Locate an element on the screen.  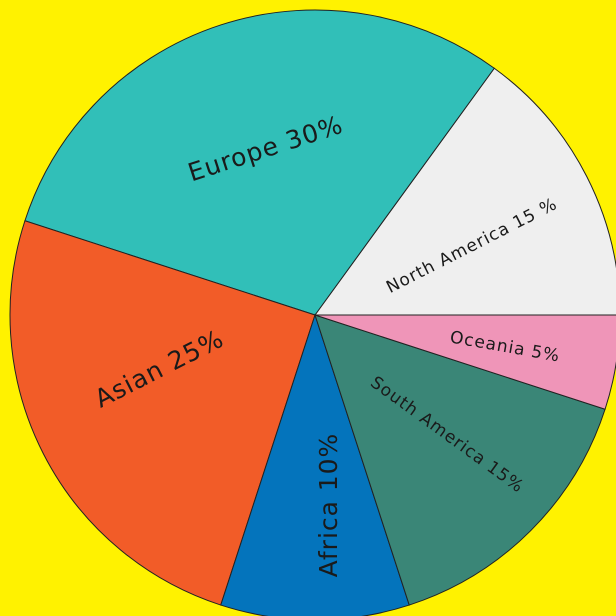
slice-label: Africa 10% is located at coordinates (328, 505).